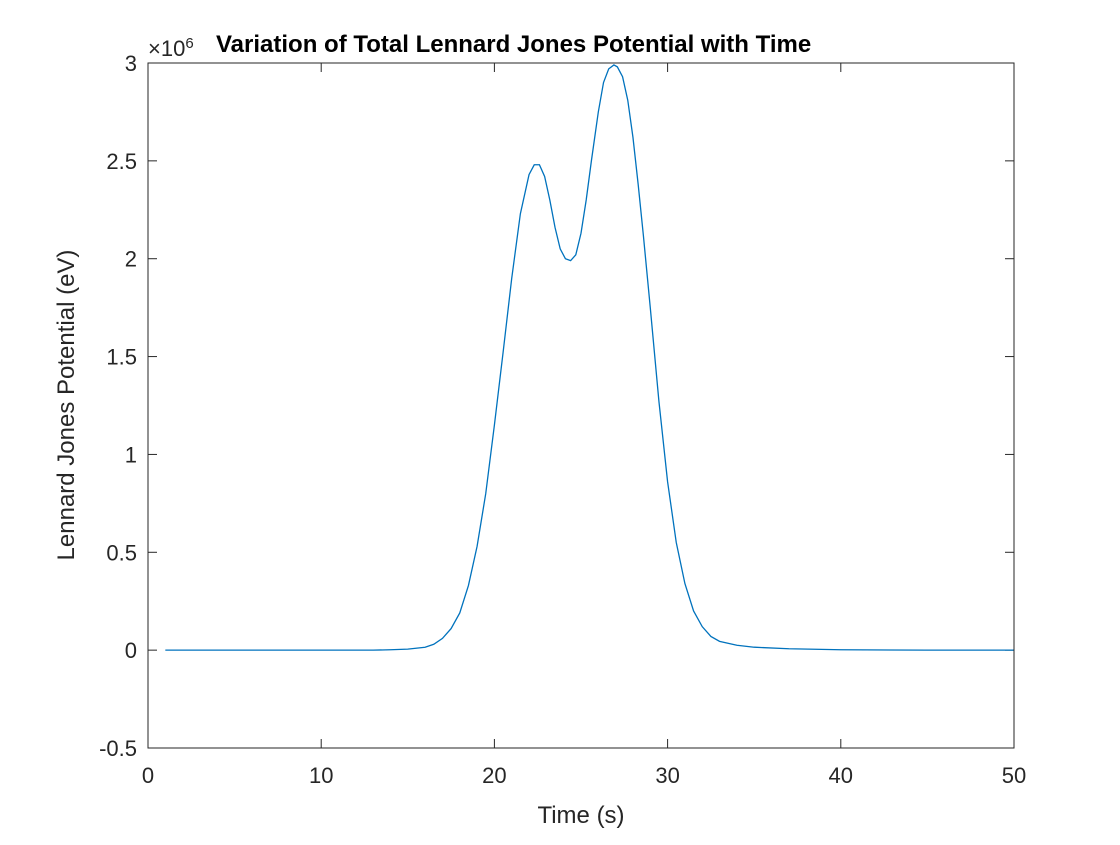 This screenshot has height=845, width=1120. Describe the element at coordinates (1014, 775) in the screenshot. I see `x-tick-label: 50` at that location.